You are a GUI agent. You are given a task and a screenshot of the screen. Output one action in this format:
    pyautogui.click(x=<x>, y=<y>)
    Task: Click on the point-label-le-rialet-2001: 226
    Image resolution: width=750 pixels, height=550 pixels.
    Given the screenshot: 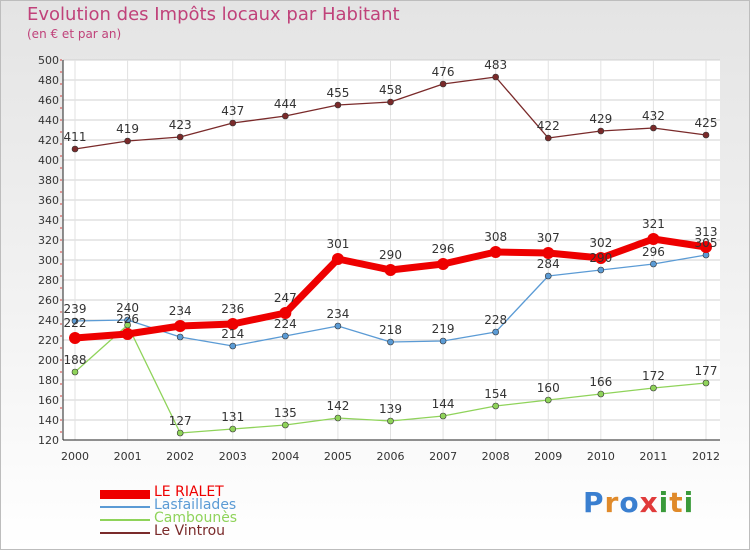 What is the action you would take?
    pyautogui.click(x=127, y=319)
    